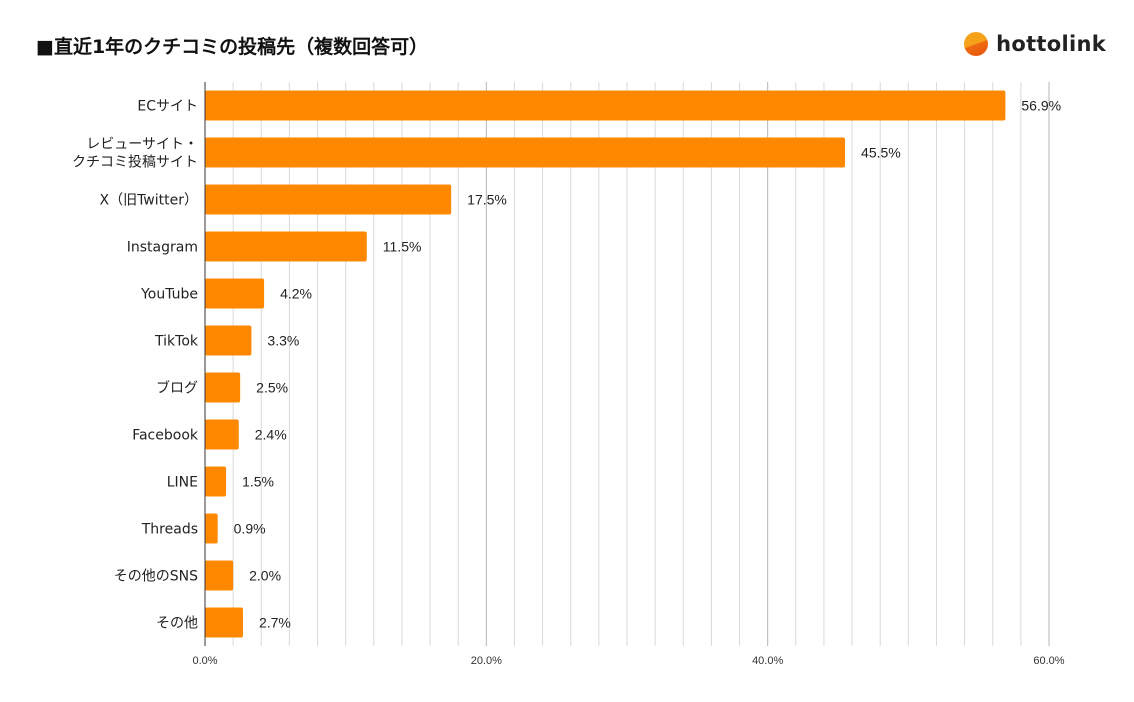 The height and width of the screenshot is (702, 1134). I want to click on category-label: Instagram, so click(162, 248).